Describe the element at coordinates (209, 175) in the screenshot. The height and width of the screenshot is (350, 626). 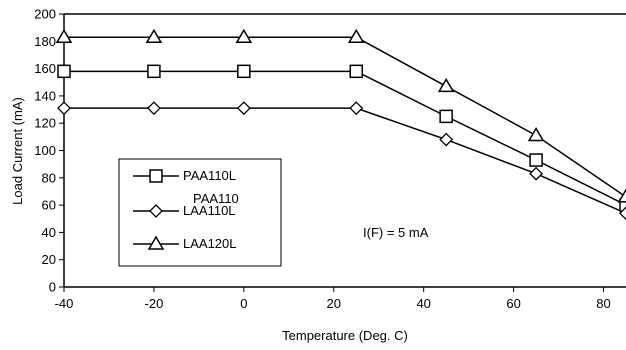
I see `legend-label-paa110l: PAA110L` at that location.